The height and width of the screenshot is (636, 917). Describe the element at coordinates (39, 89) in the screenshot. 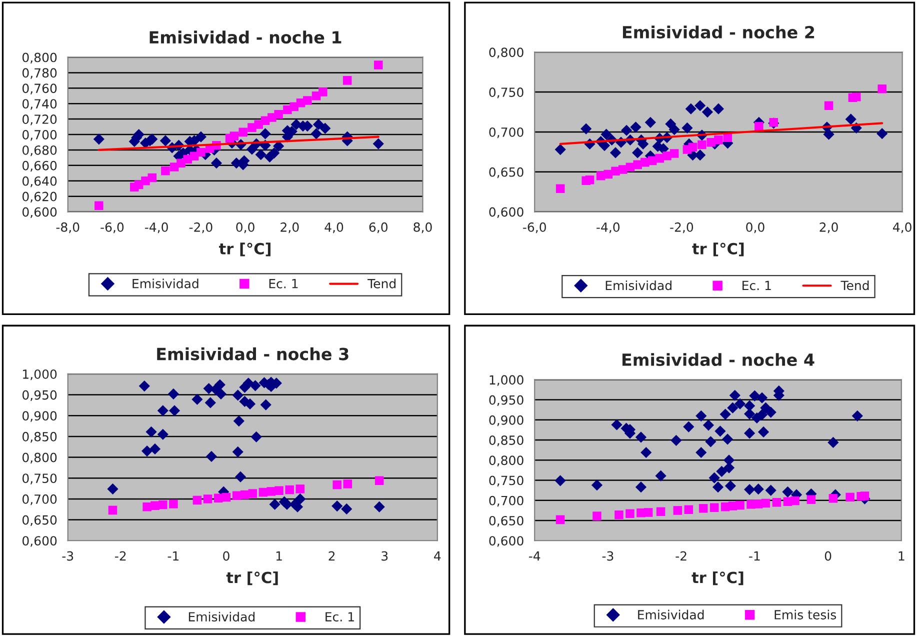

I see `y-tick-label: 0,760` at that location.